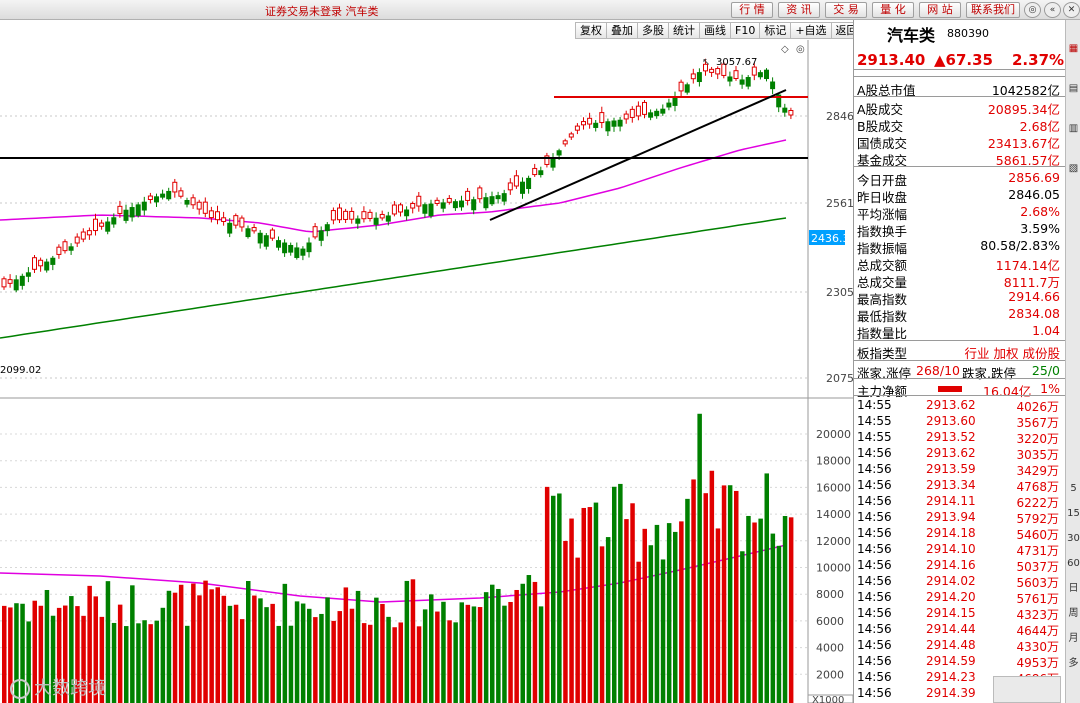 This screenshot has width=1080, height=703. What do you see at coordinates (1073, 563) in the screenshot?
I see `period-60min: 60` at bounding box center [1073, 563].